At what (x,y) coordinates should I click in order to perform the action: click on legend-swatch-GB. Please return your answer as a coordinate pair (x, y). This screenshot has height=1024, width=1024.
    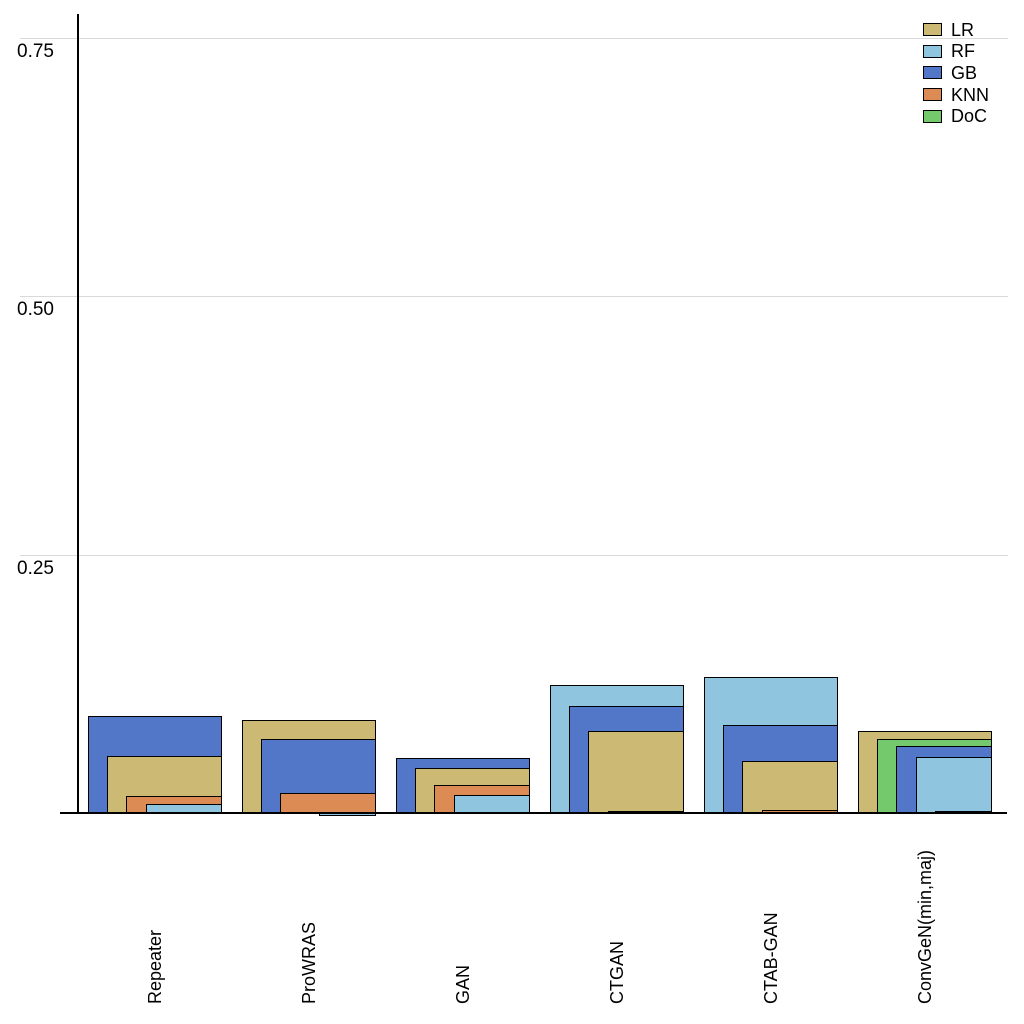
    Looking at the image, I should click on (932, 73).